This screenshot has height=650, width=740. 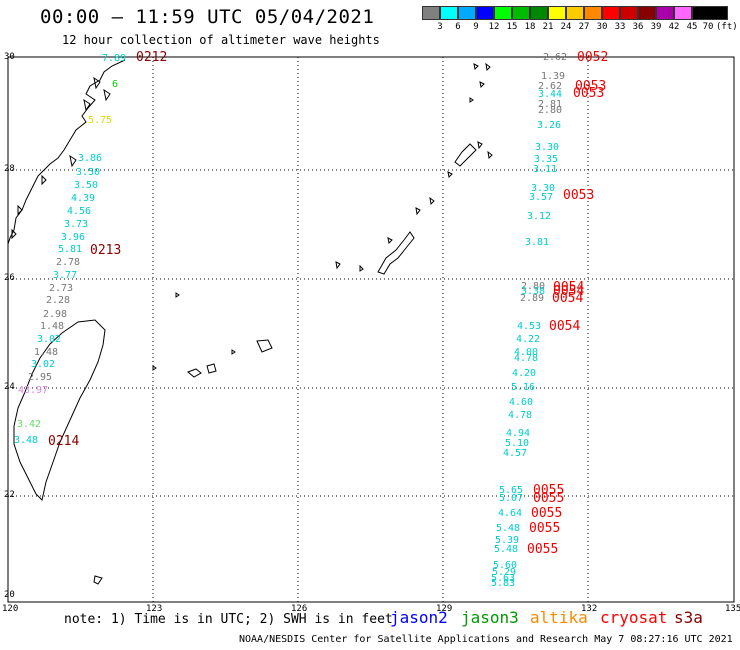 What do you see at coordinates (584, 27) in the screenshot?
I see `colorbar-label: 27` at bounding box center [584, 27].